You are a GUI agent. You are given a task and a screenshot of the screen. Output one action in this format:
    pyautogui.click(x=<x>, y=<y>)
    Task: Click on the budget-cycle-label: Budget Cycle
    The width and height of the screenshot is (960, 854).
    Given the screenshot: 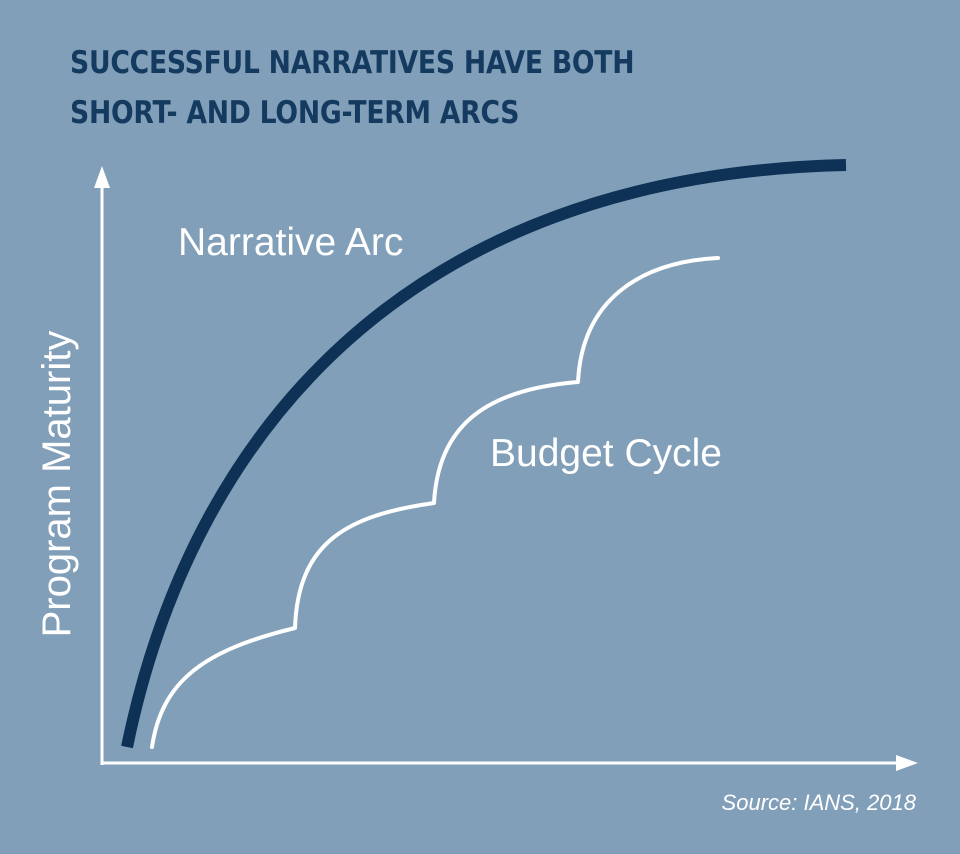 What is the action you would take?
    pyautogui.click(x=606, y=453)
    